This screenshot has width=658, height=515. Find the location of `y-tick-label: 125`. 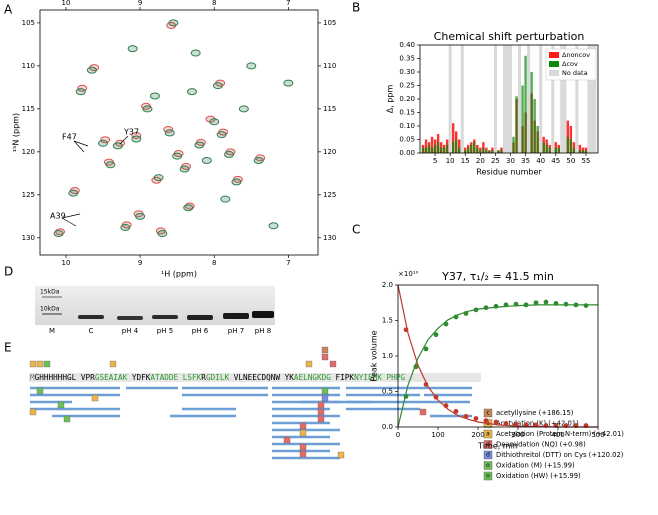

y-tick-label: 125 is located at coordinates (329, 195).